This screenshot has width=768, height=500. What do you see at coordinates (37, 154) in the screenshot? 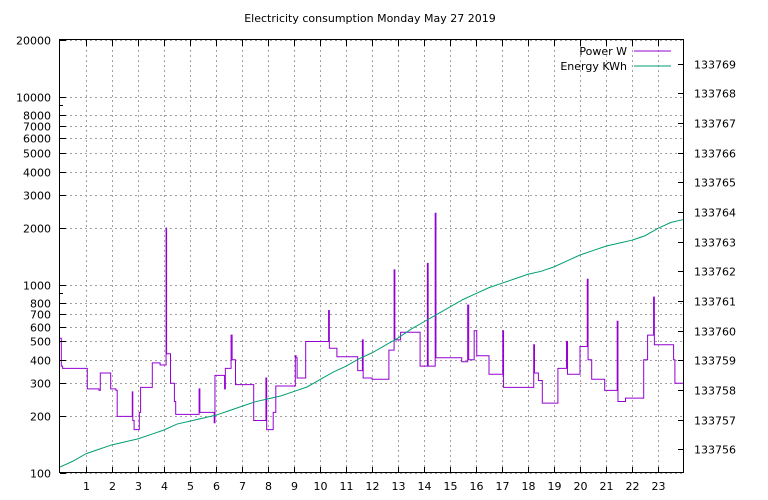
I see `y-tick-label: 5000` at bounding box center [37, 154].